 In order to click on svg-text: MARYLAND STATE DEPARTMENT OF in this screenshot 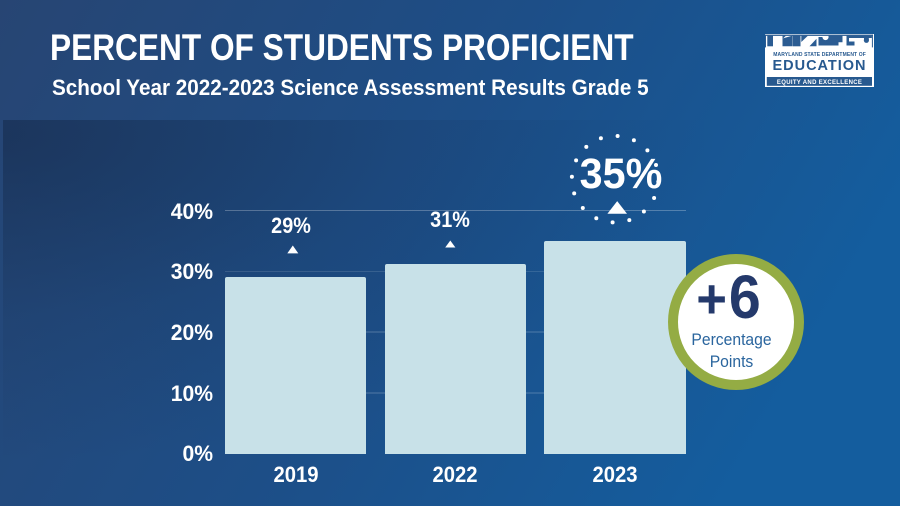, I will do `click(819, 55)`.